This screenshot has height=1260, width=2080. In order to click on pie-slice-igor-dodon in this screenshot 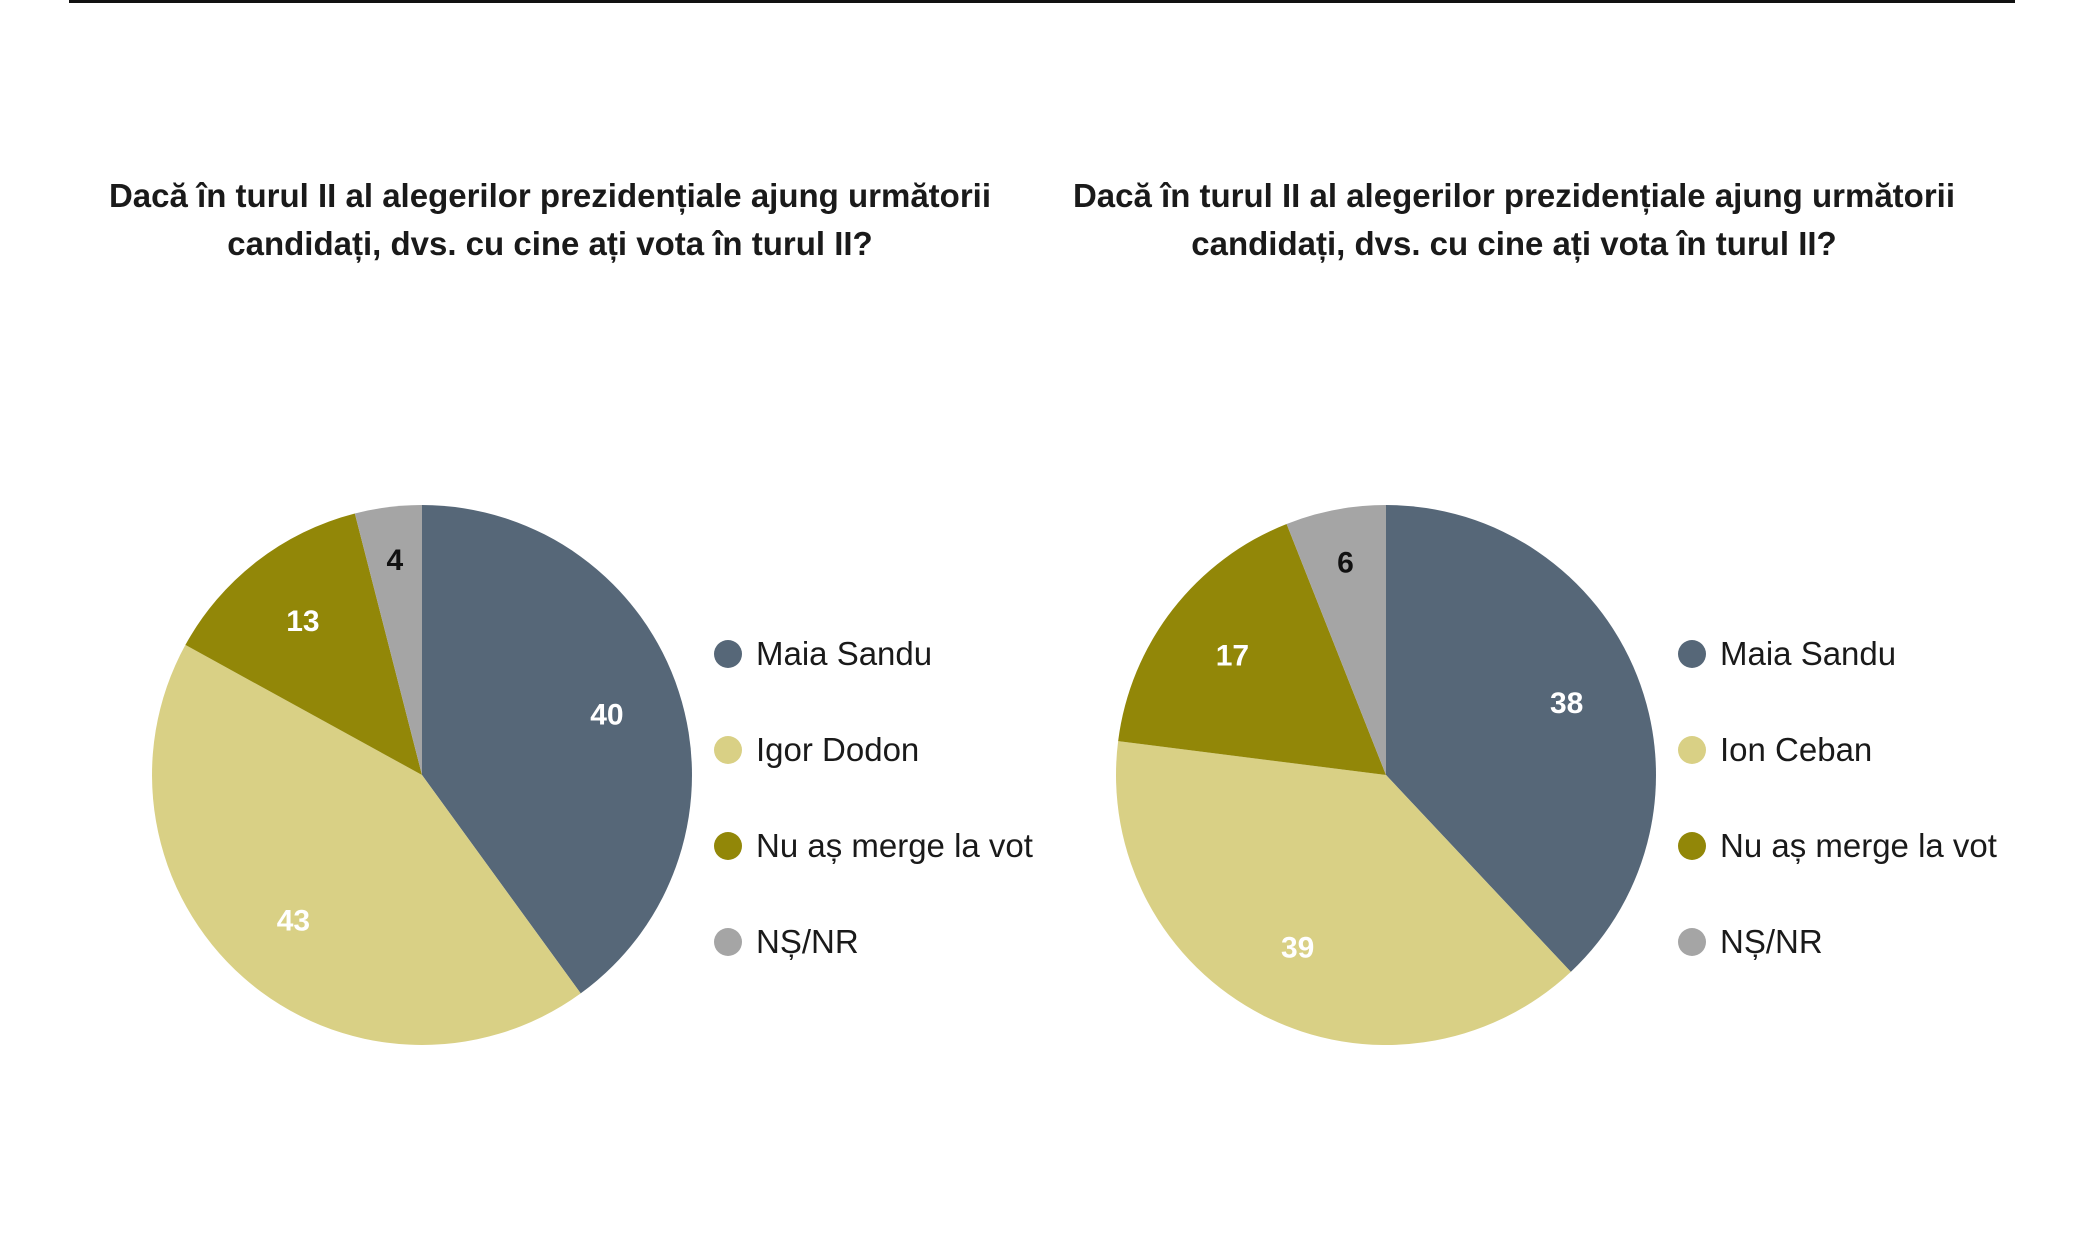, I will do `click(366, 844)`.